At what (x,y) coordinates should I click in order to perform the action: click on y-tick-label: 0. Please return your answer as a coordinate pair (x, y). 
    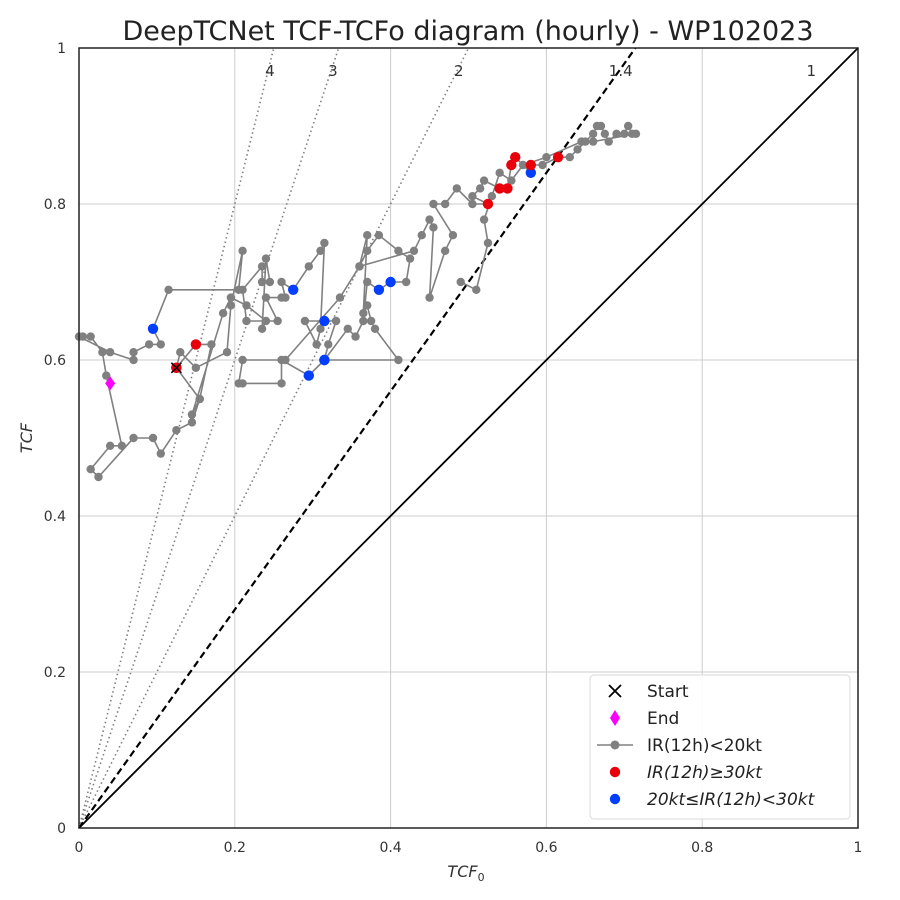
    Looking at the image, I should click on (61, 829).